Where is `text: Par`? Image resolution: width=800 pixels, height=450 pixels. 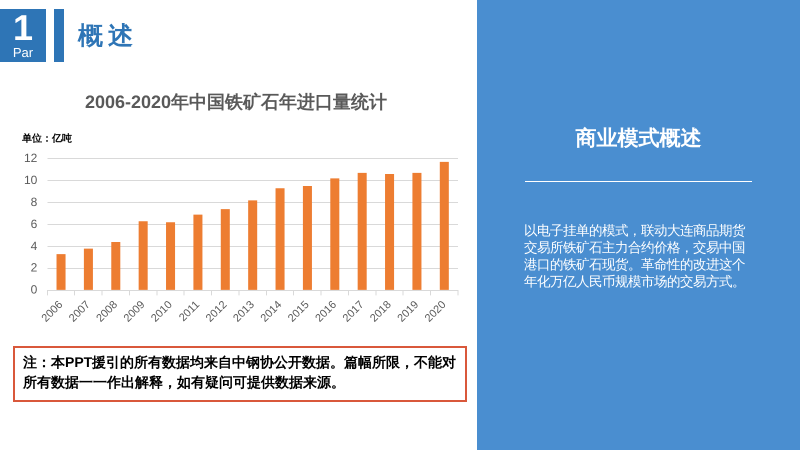 text: Par is located at coordinates (23, 52).